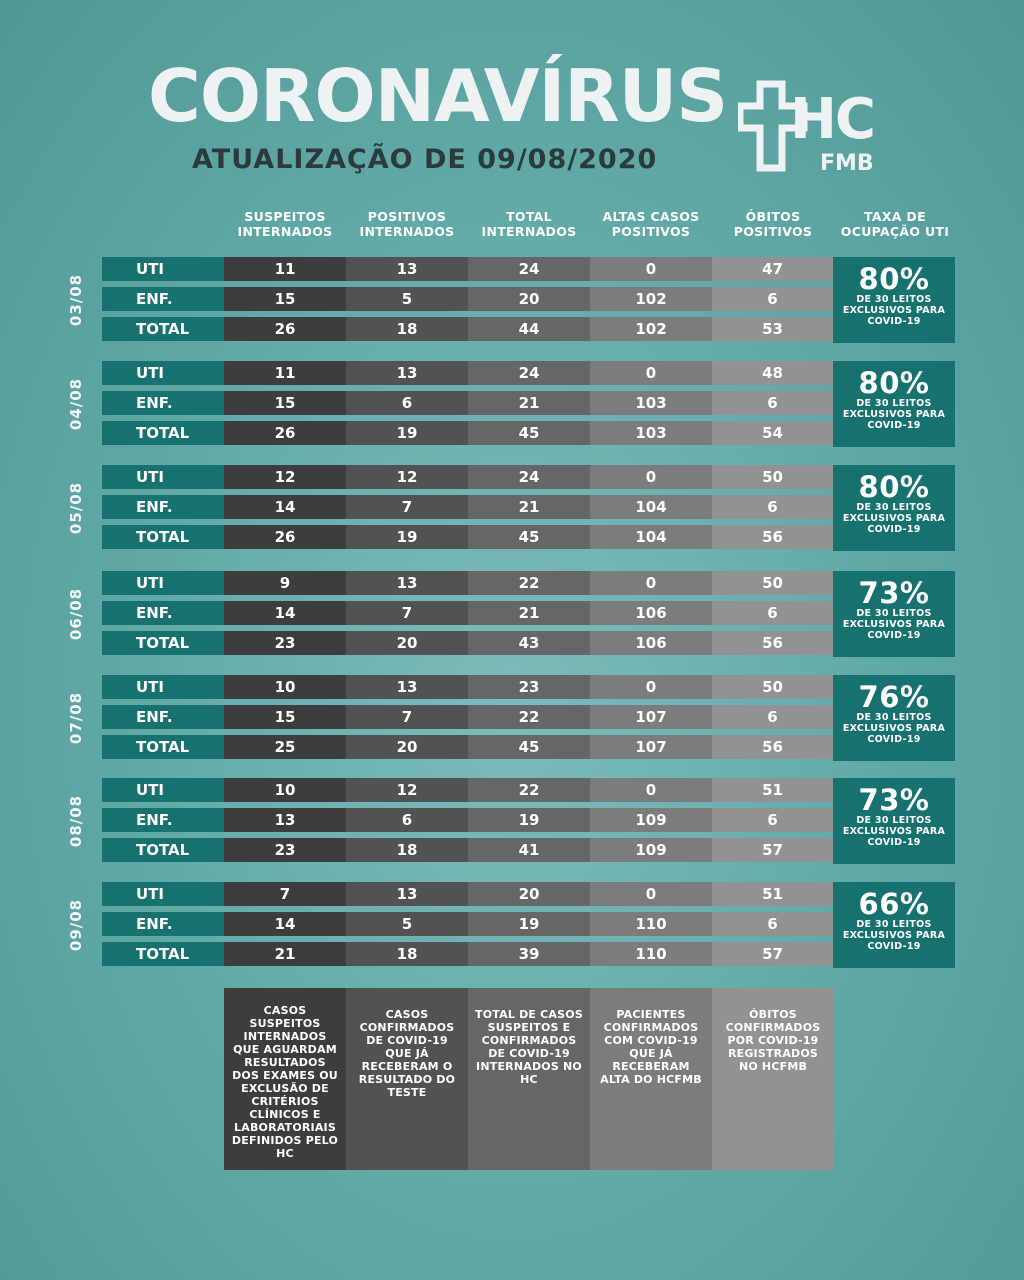  I want to click on table-row: TOTAL 21 18 39 110 57, so click(467, 954).